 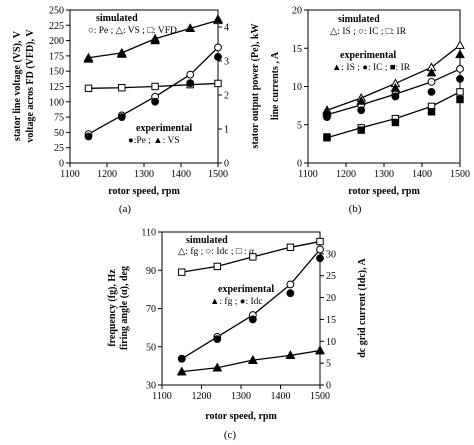 What do you see at coordinates (56, 87) in the screenshot?
I see `y-tick-label: 125` at bounding box center [56, 87].